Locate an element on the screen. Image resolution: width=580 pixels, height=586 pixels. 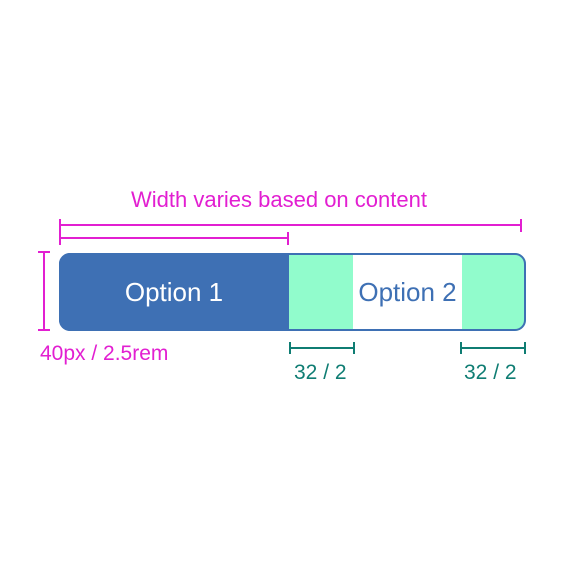
segment-option-1: Option 1 is located at coordinates (174, 292).